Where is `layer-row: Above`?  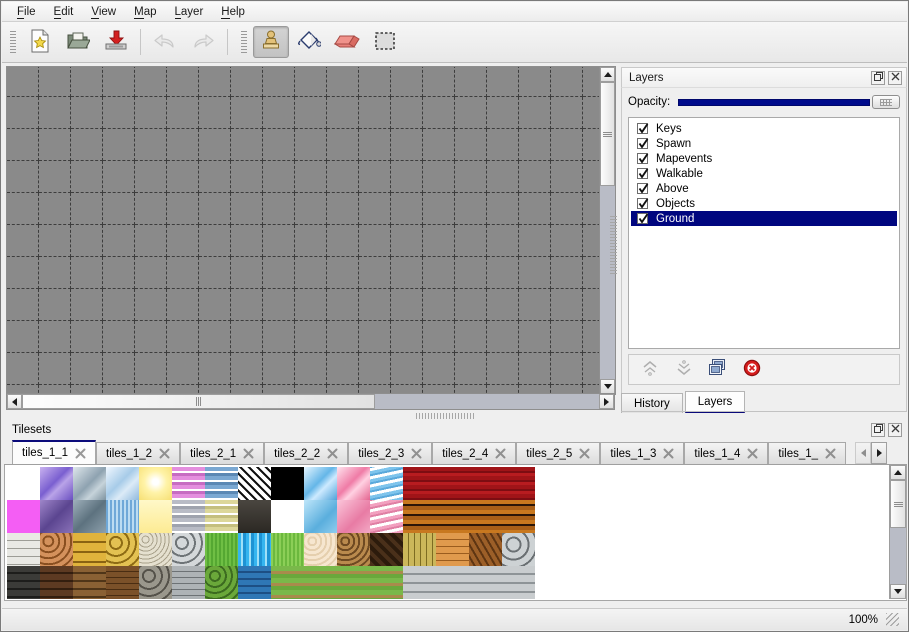 layer-row: Above is located at coordinates (764, 188).